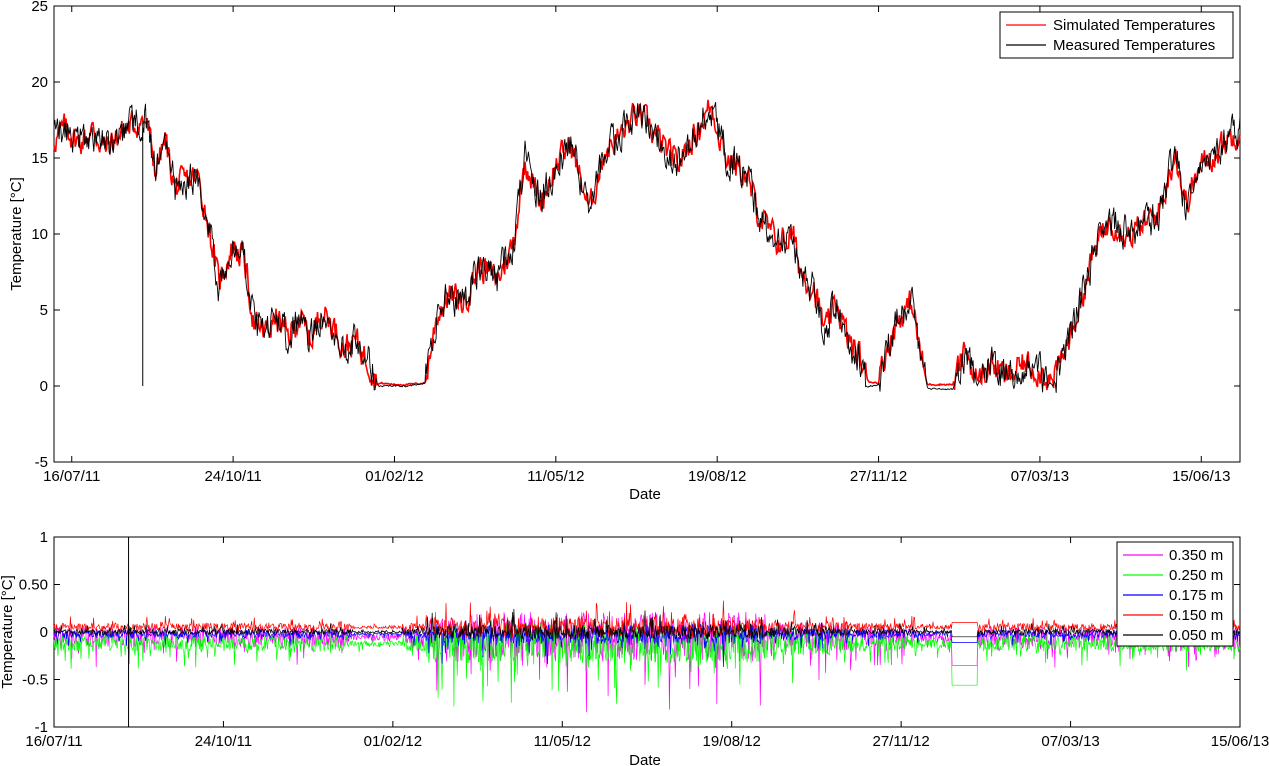 The height and width of the screenshot is (766, 1270). Describe the element at coordinates (223, 741) in the screenshot. I see `bottom-x-tick-label: 24/10/11` at that location.